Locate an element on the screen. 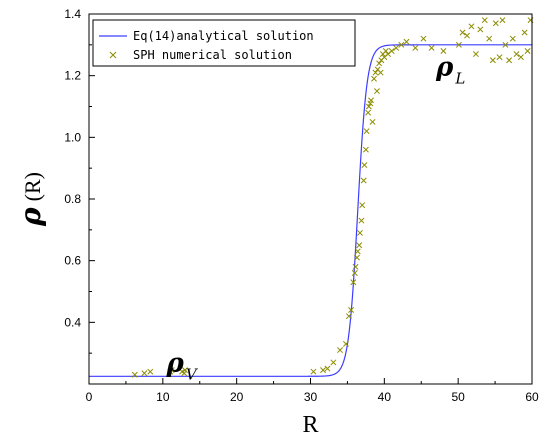  y-tick-label: 1.2 is located at coordinates (72, 76).